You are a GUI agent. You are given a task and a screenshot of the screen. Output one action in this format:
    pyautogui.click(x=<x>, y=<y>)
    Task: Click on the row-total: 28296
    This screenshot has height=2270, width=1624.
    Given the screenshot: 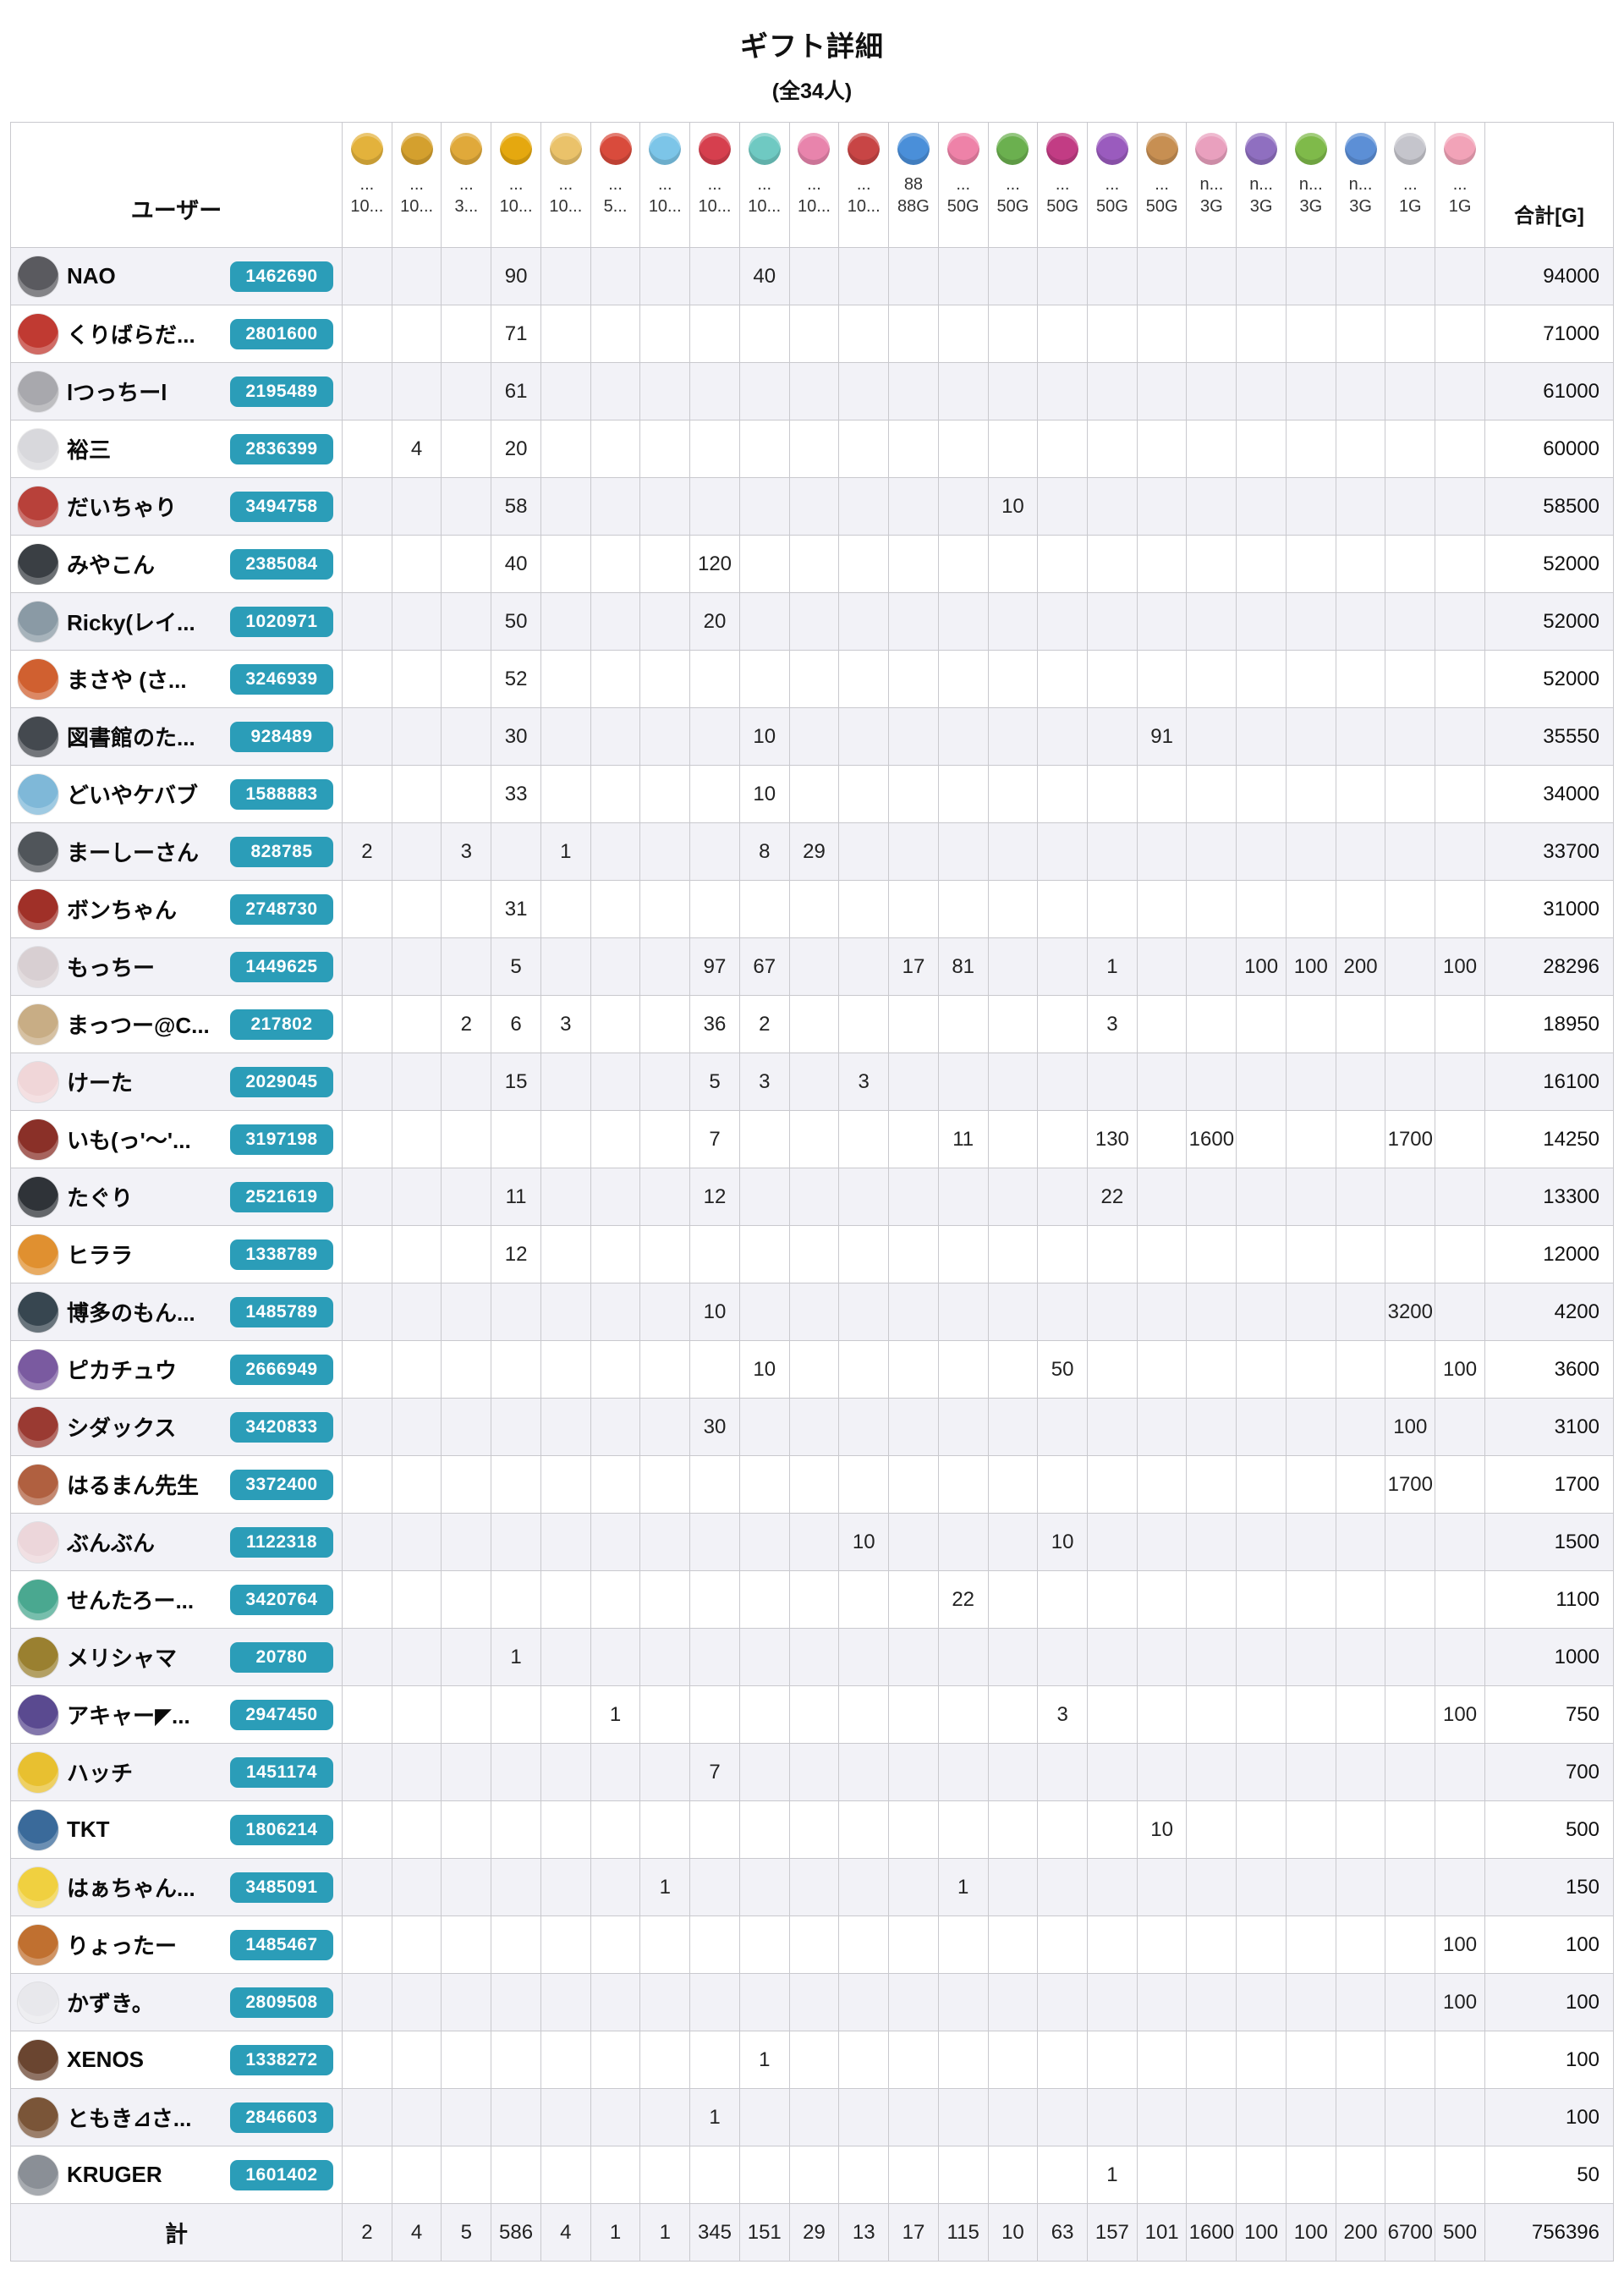 What is the action you would take?
    pyautogui.click(x=1549, y=966)
    